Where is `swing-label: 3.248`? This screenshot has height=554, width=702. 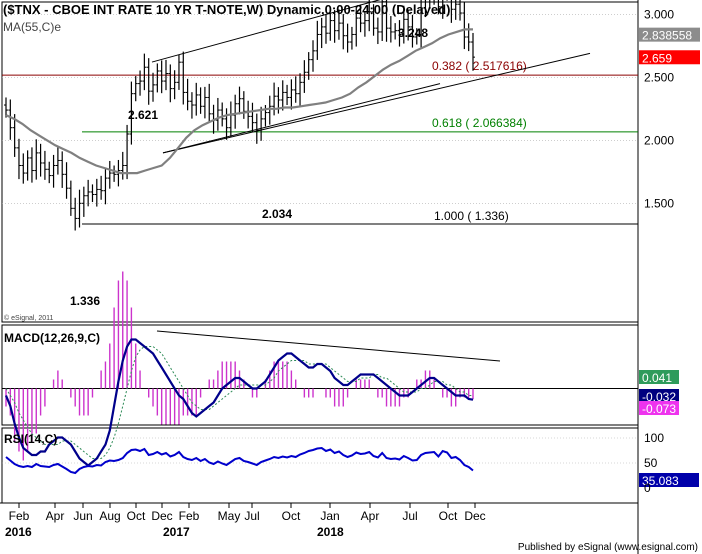
swing-label: 3.248 is located at coordinates (413, 33).